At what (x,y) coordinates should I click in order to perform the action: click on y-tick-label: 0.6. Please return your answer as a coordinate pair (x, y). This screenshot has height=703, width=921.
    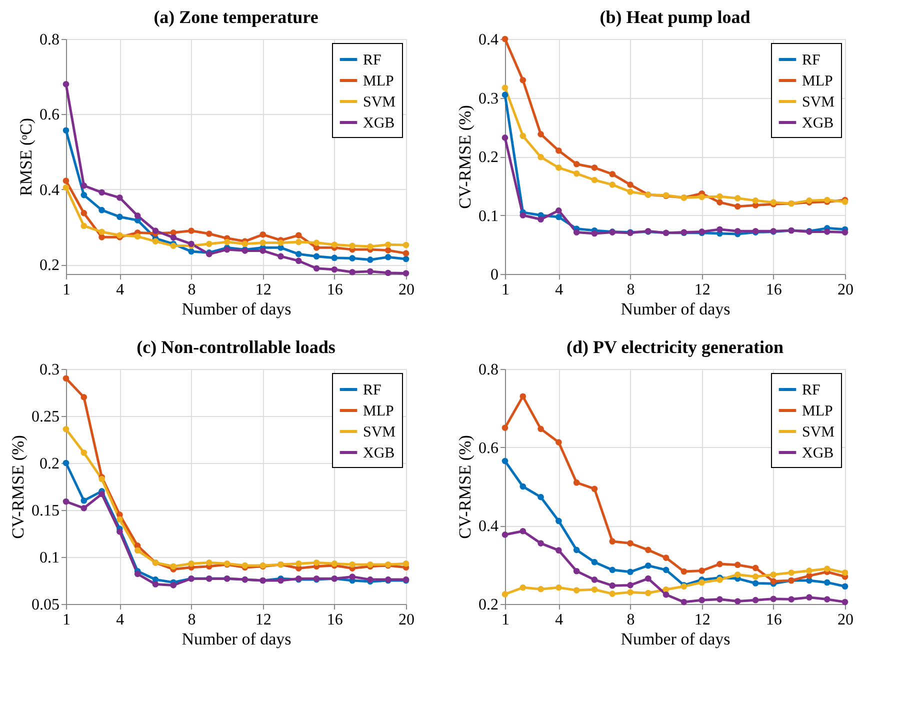
    Looking at the image, I should click on (488, 448).